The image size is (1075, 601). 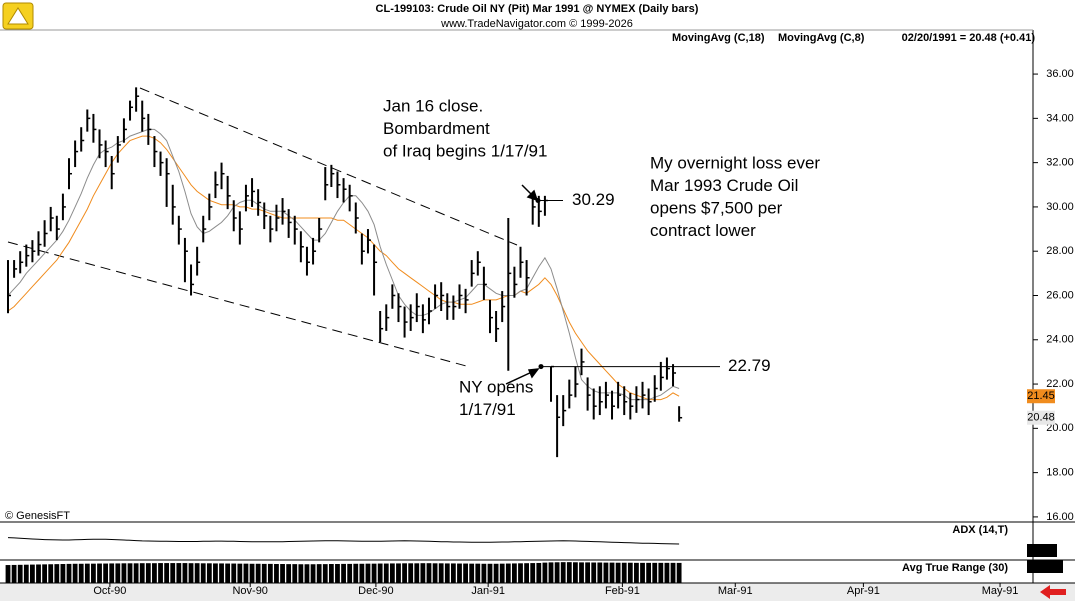 What do you see at coordinates (1060, 163) in the screenshot?
I see `y-tick-label: 32.00` at bounding box center [1060, 163].